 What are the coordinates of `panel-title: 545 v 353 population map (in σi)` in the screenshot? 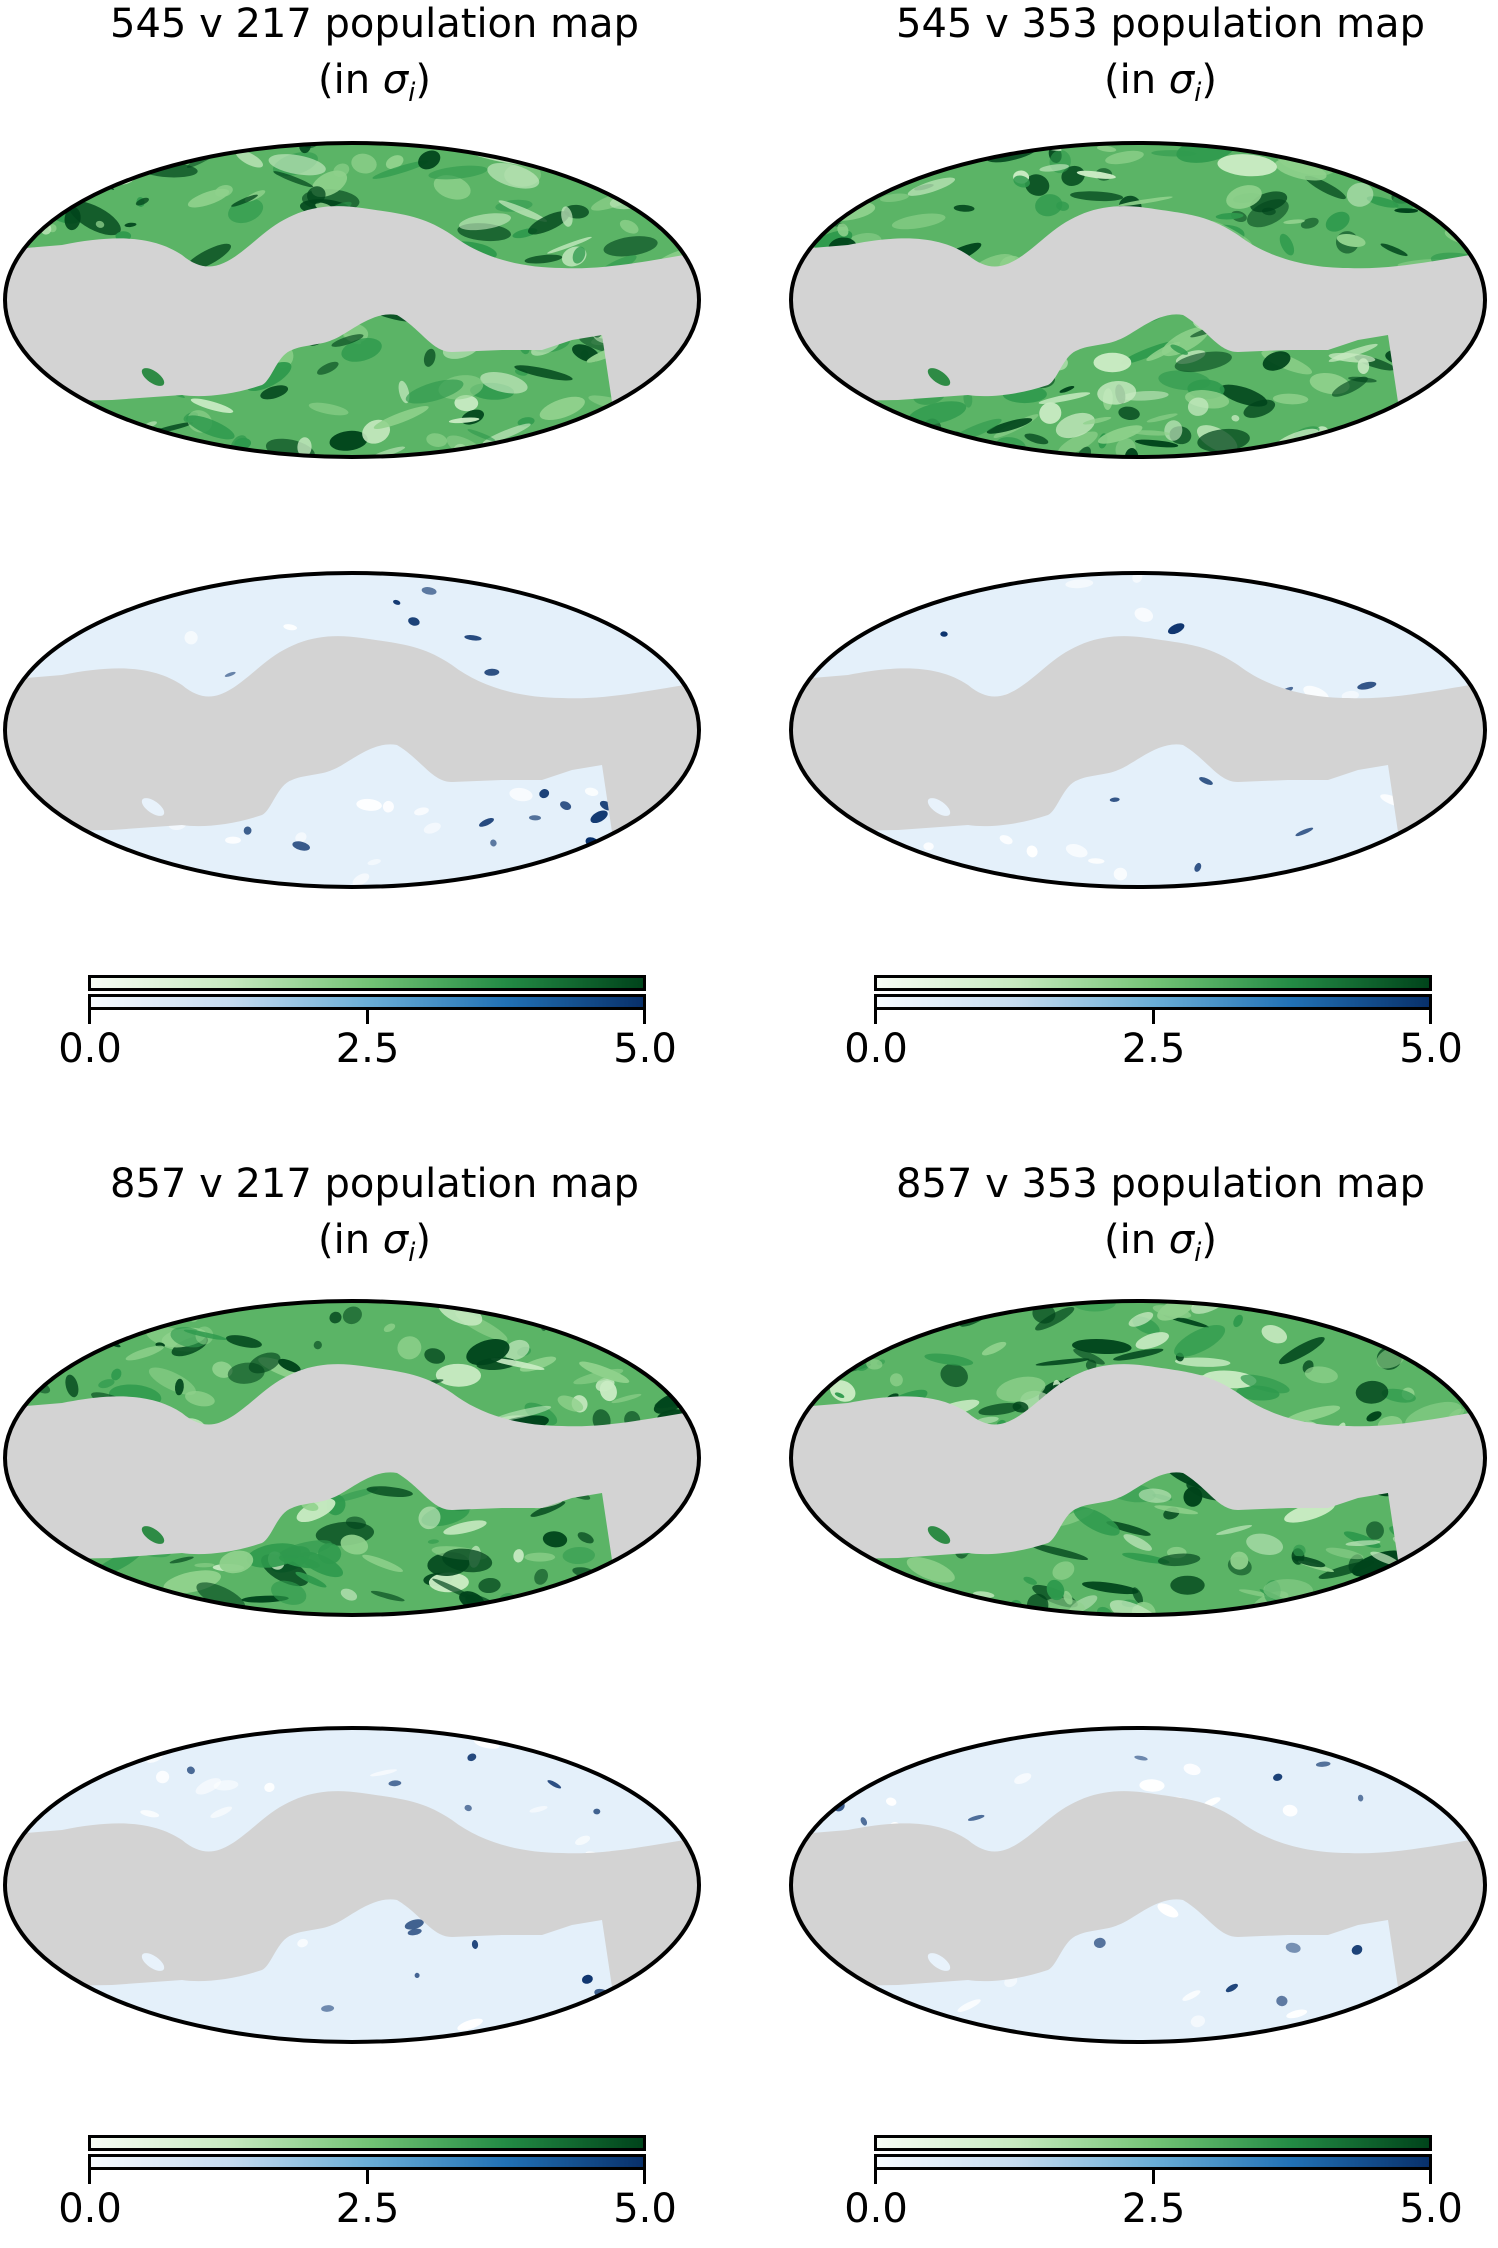 It's located at (1160, 54).